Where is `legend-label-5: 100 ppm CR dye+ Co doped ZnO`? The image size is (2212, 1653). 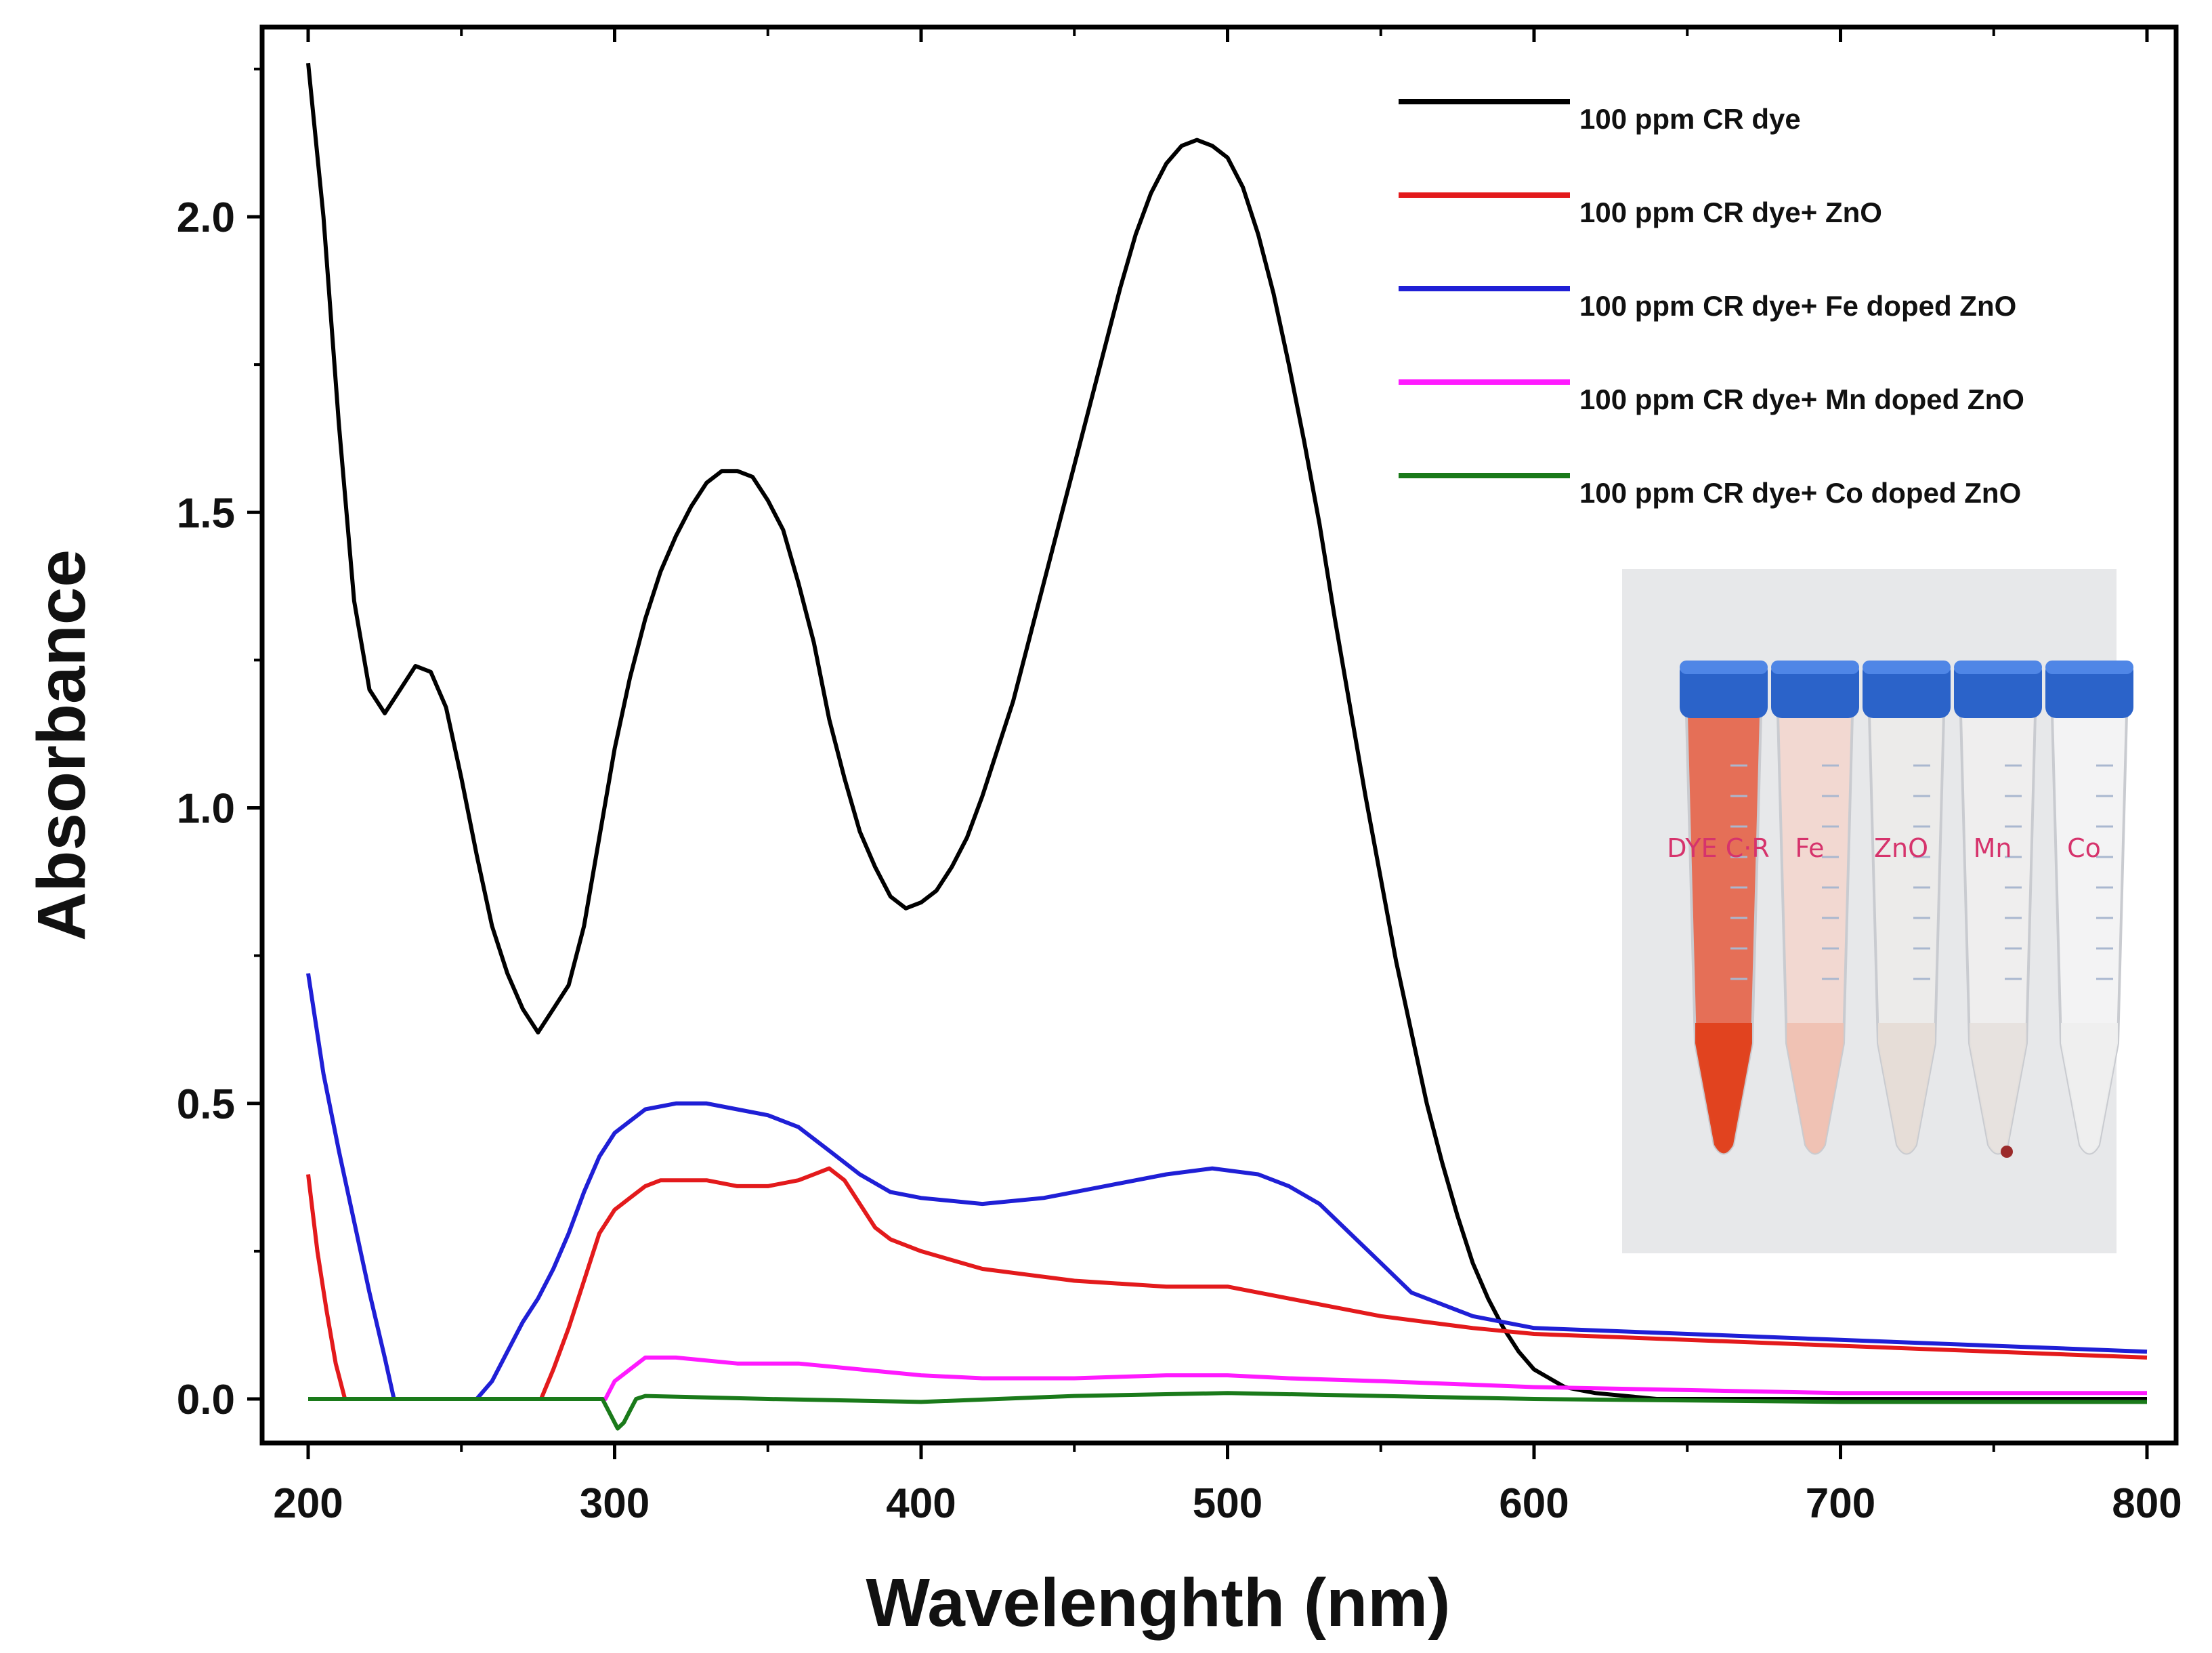 legend-label-5: 100 ppm CR dye+ Co doped ZnO is located at coordinates (1800, 493).